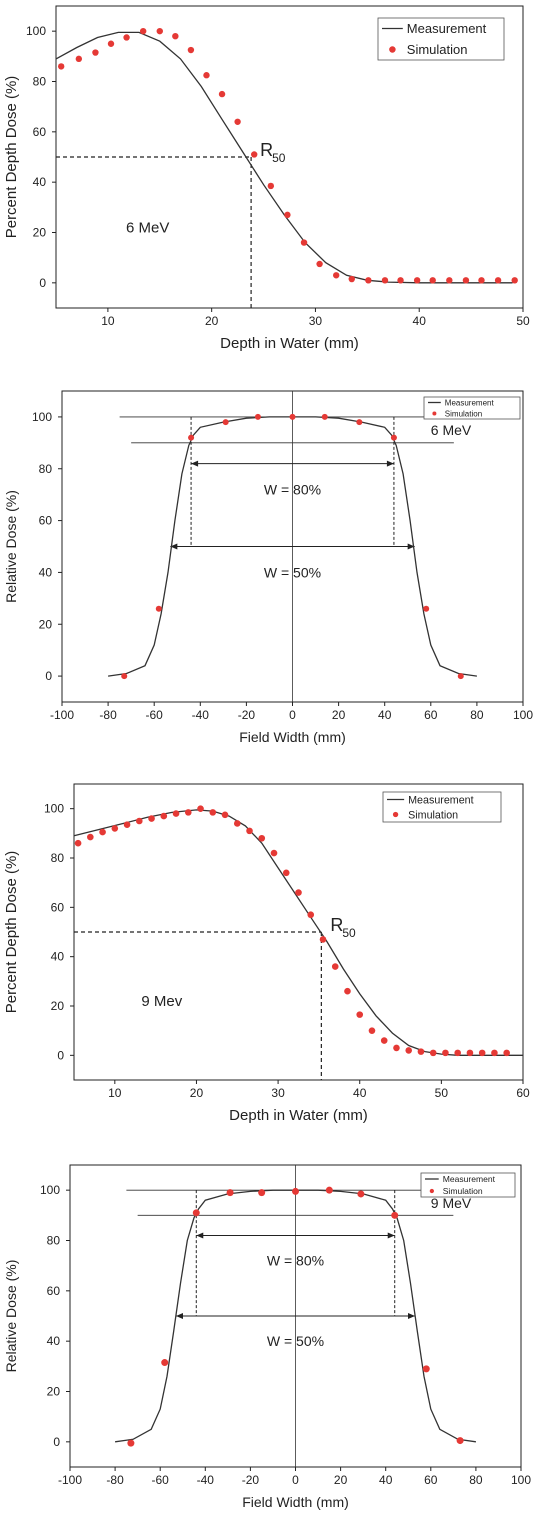 The width and height of the screenshot is (536, 1517). What do you see at coordinates (292, 463) in the screenshot?
I see `w80-arrow` at bounding box center [292, 463].